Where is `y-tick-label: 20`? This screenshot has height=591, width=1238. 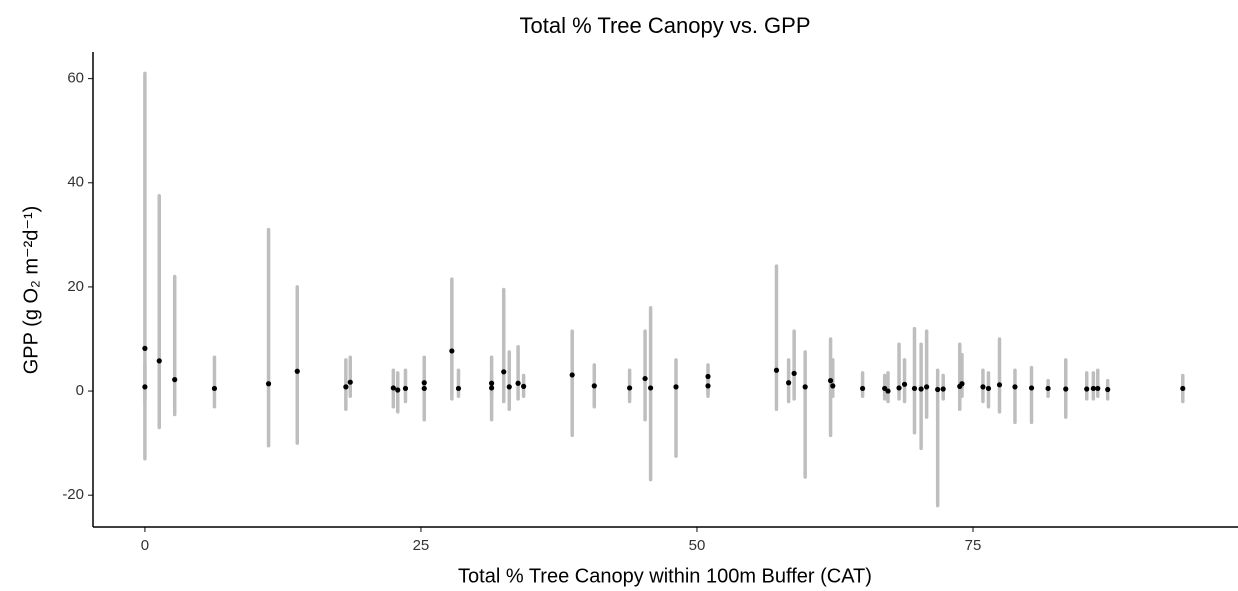
y-tick-label: 20 is located at coordinates (75, 286).